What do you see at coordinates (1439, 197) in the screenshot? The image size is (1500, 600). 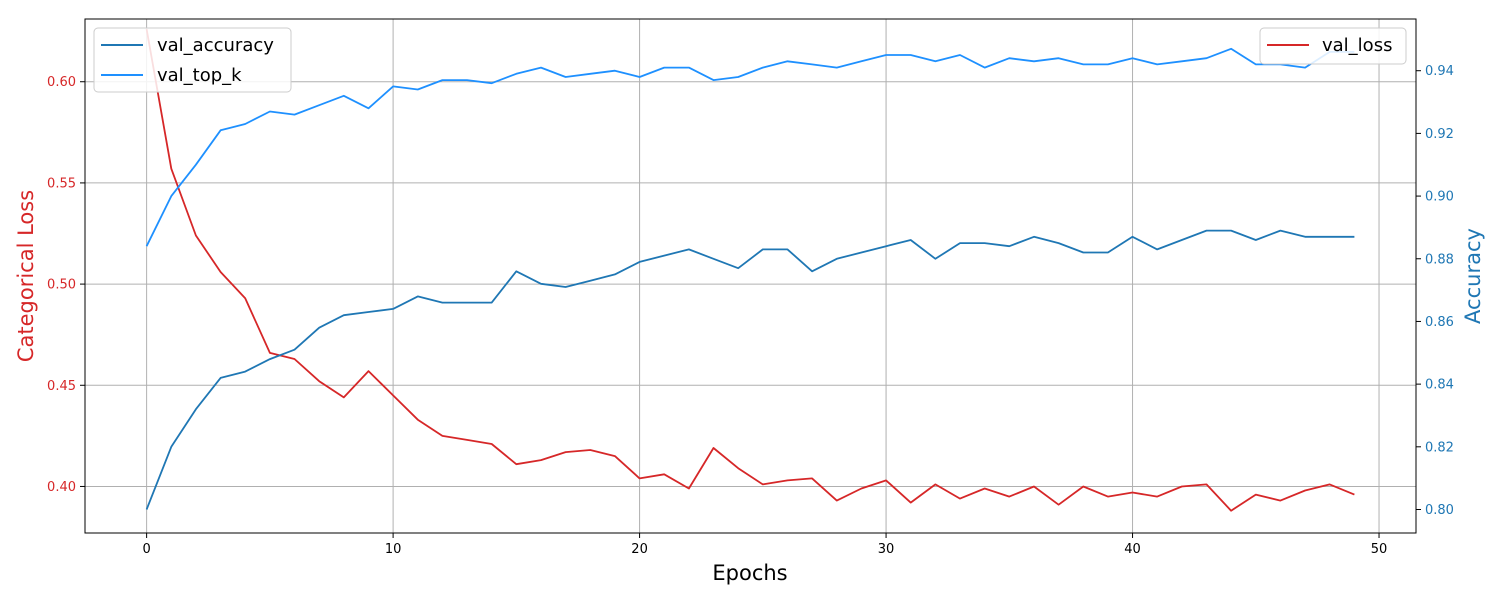 I see `y-right-tick-label: 0.90` at bounding box center [1439, 197].